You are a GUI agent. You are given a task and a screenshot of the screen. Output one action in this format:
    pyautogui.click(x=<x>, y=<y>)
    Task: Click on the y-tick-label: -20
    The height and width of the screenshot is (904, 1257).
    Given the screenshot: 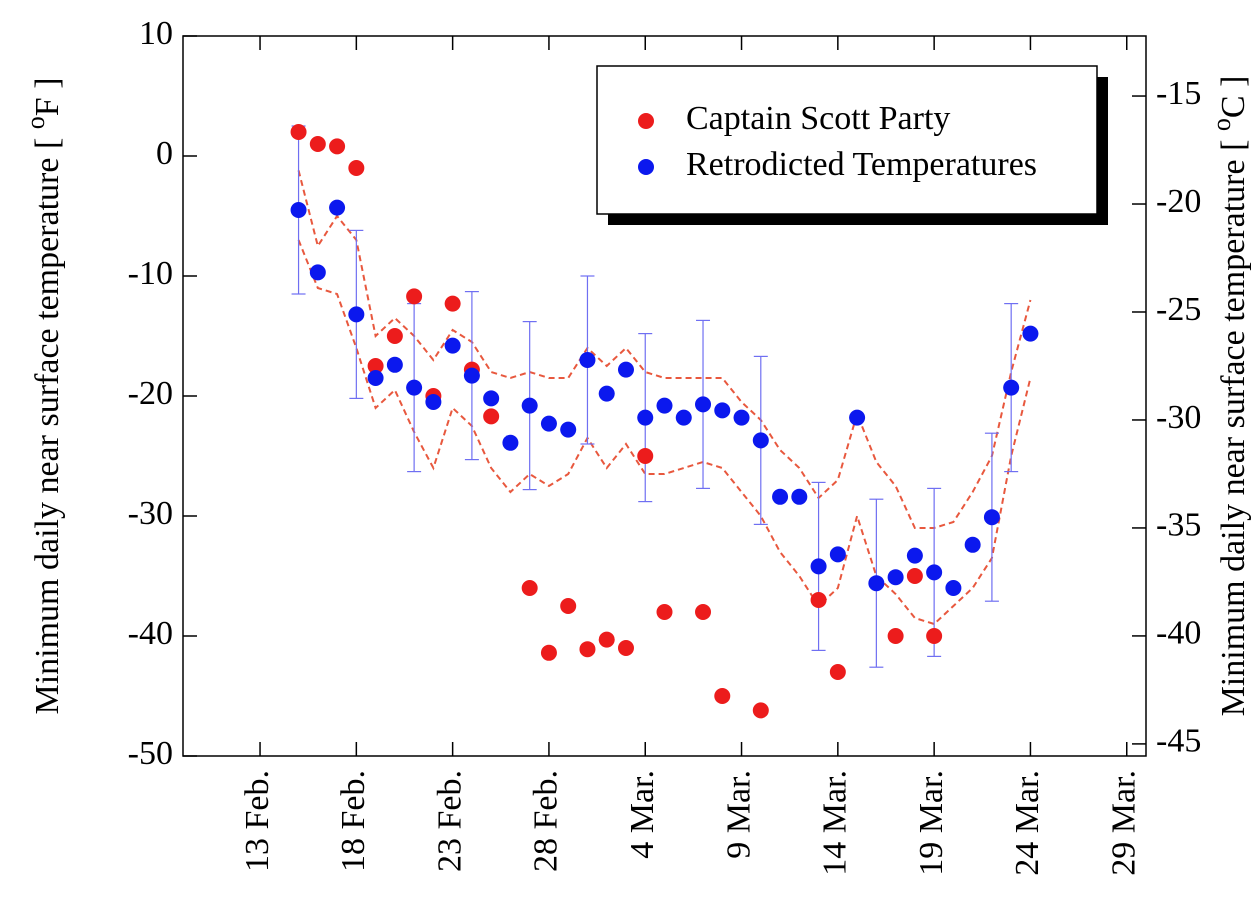 What is the action you would take?
    pyautogui.click(x=150, y=393)
    